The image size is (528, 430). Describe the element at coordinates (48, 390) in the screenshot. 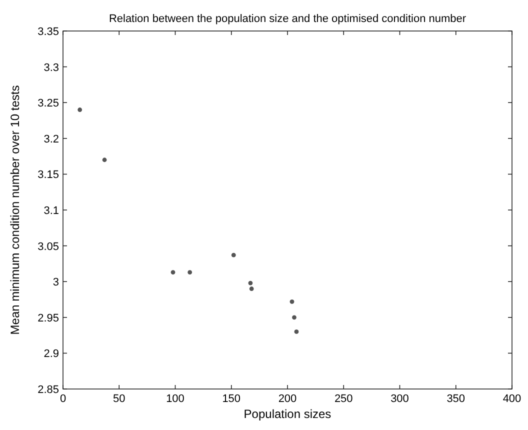

I see `y-tick-label: 2.85` at that location.